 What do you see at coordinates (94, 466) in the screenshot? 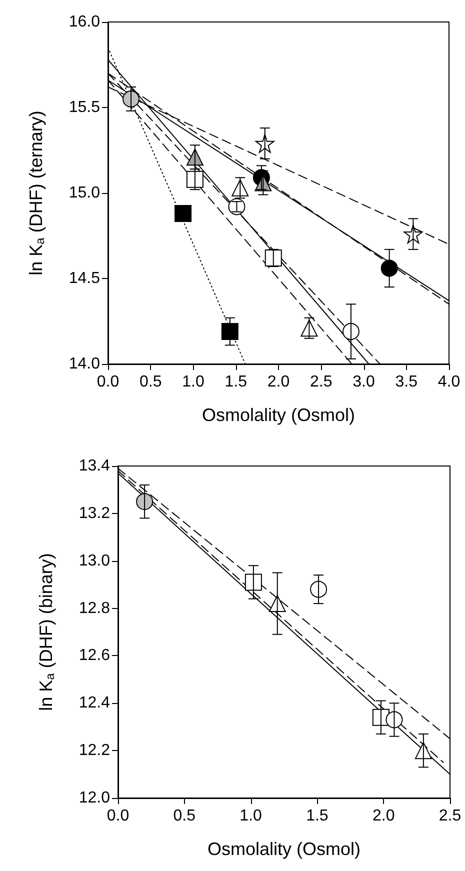
I see `y-tick-label: 13.4` at bounding box center [94, 466].